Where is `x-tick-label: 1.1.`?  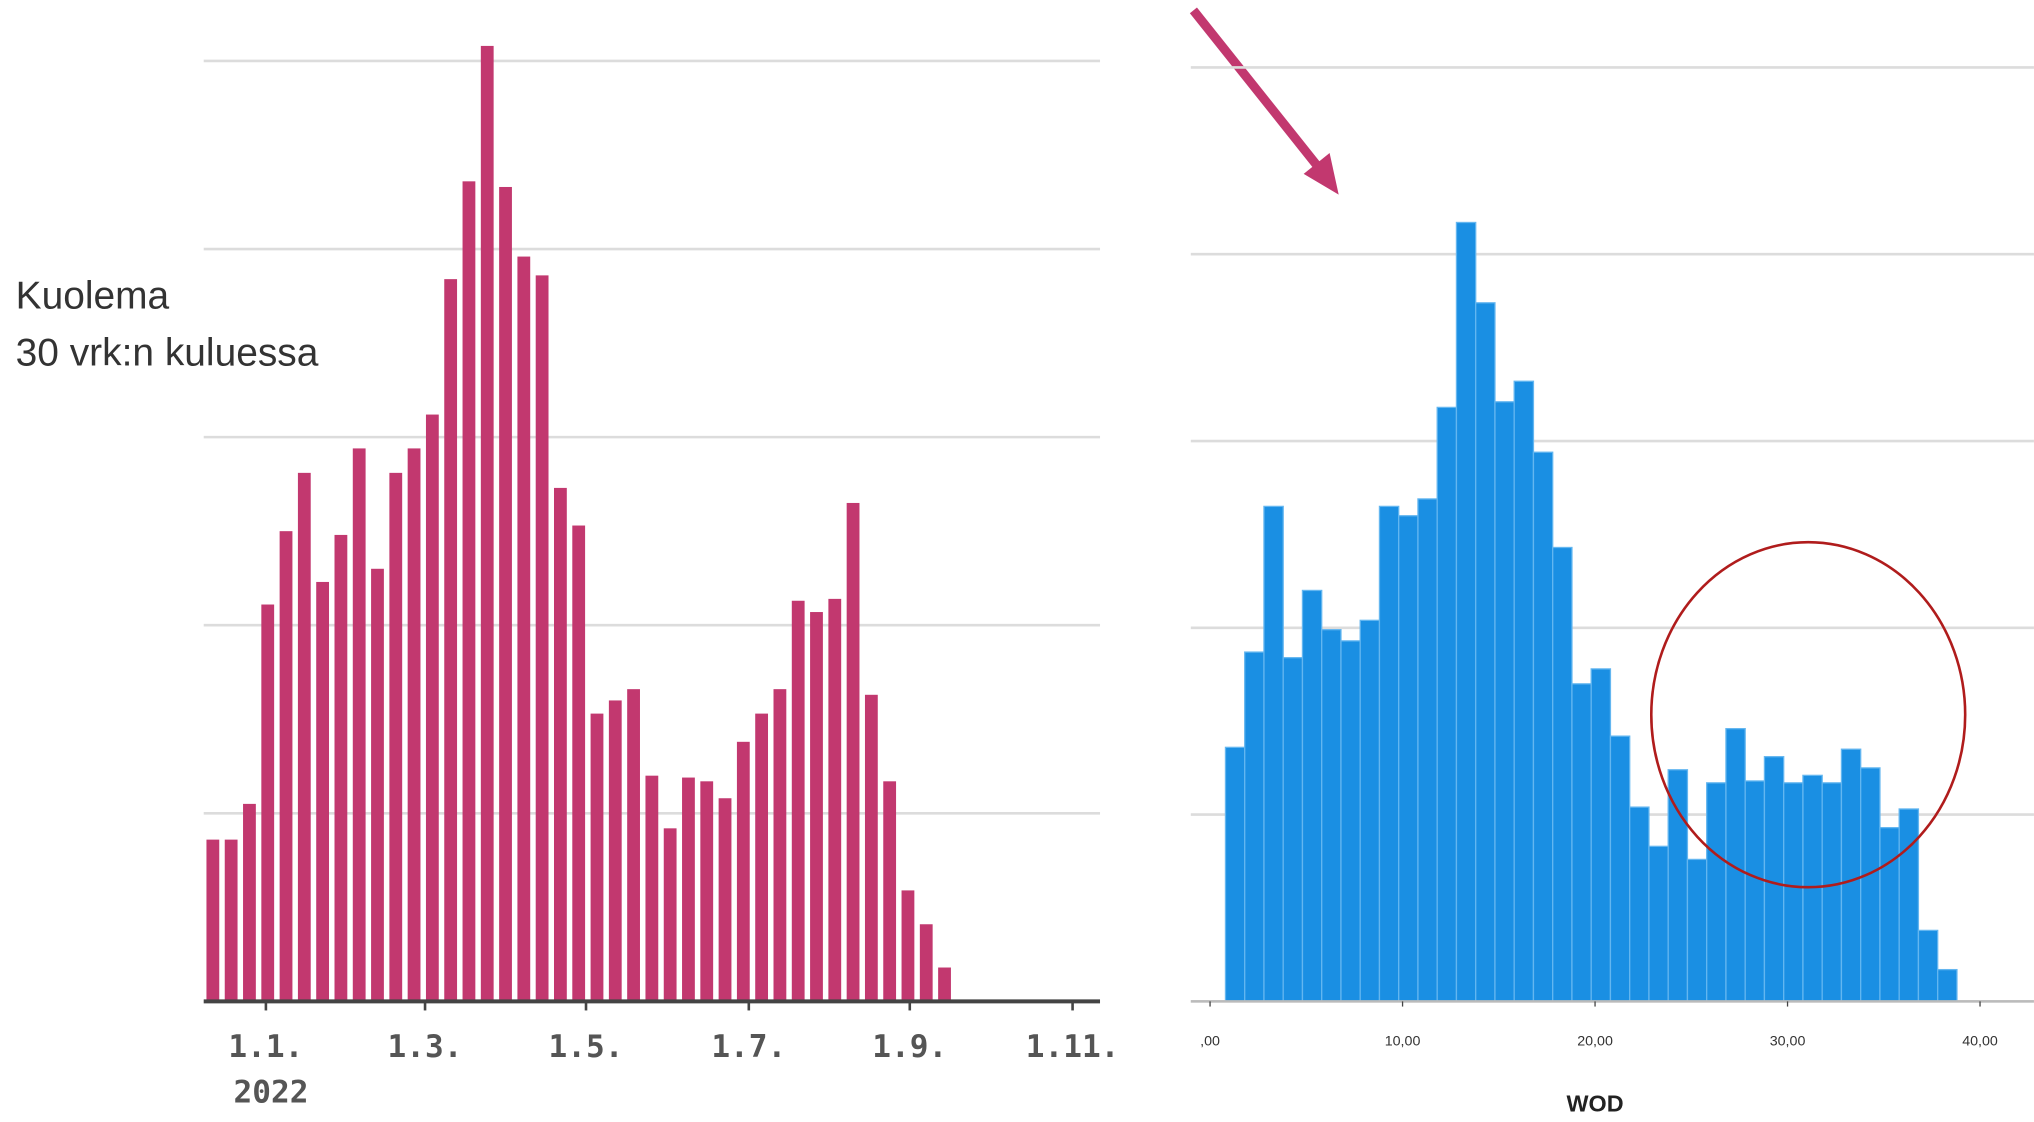 x-tick-label: 1.1. is located at coordinates (265, 1047).